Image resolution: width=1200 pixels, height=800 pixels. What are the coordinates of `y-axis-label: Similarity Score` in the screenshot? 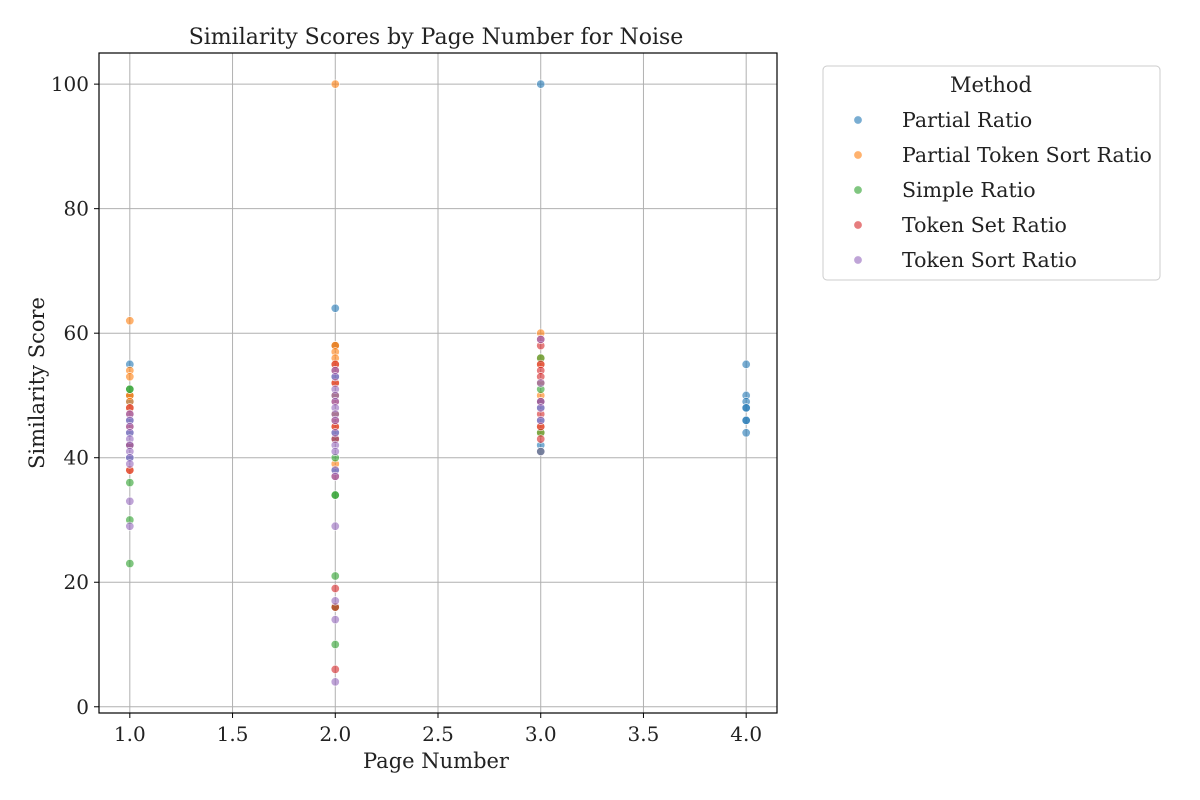 It's located at (37, 383).